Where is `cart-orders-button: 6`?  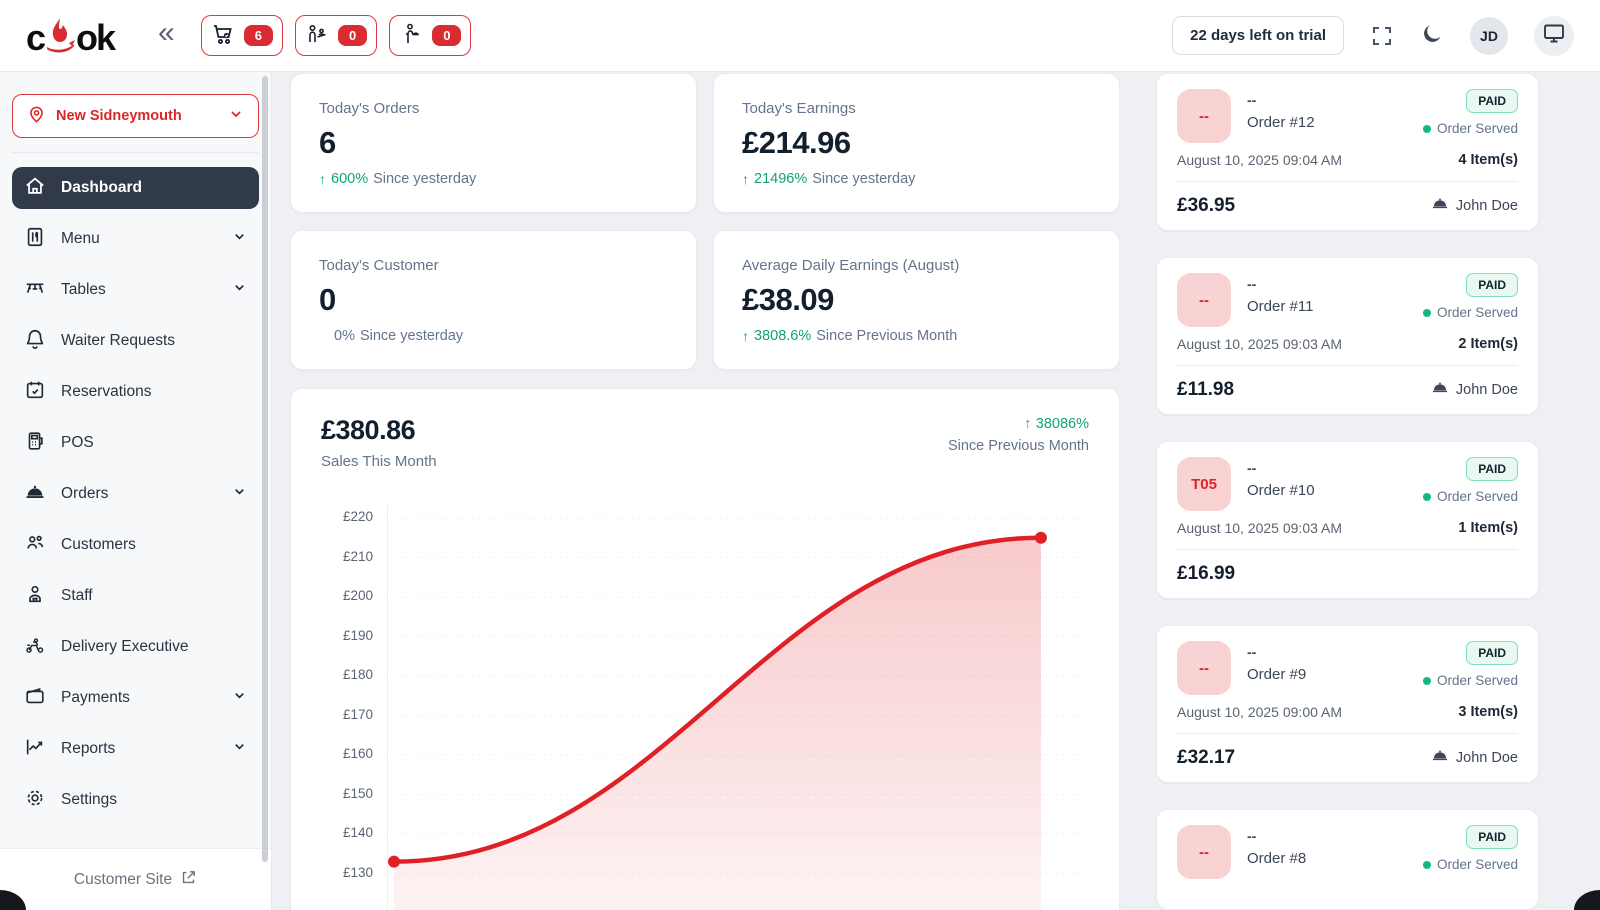 cart-orders-button: 6 is located at coordinates (241, 35).